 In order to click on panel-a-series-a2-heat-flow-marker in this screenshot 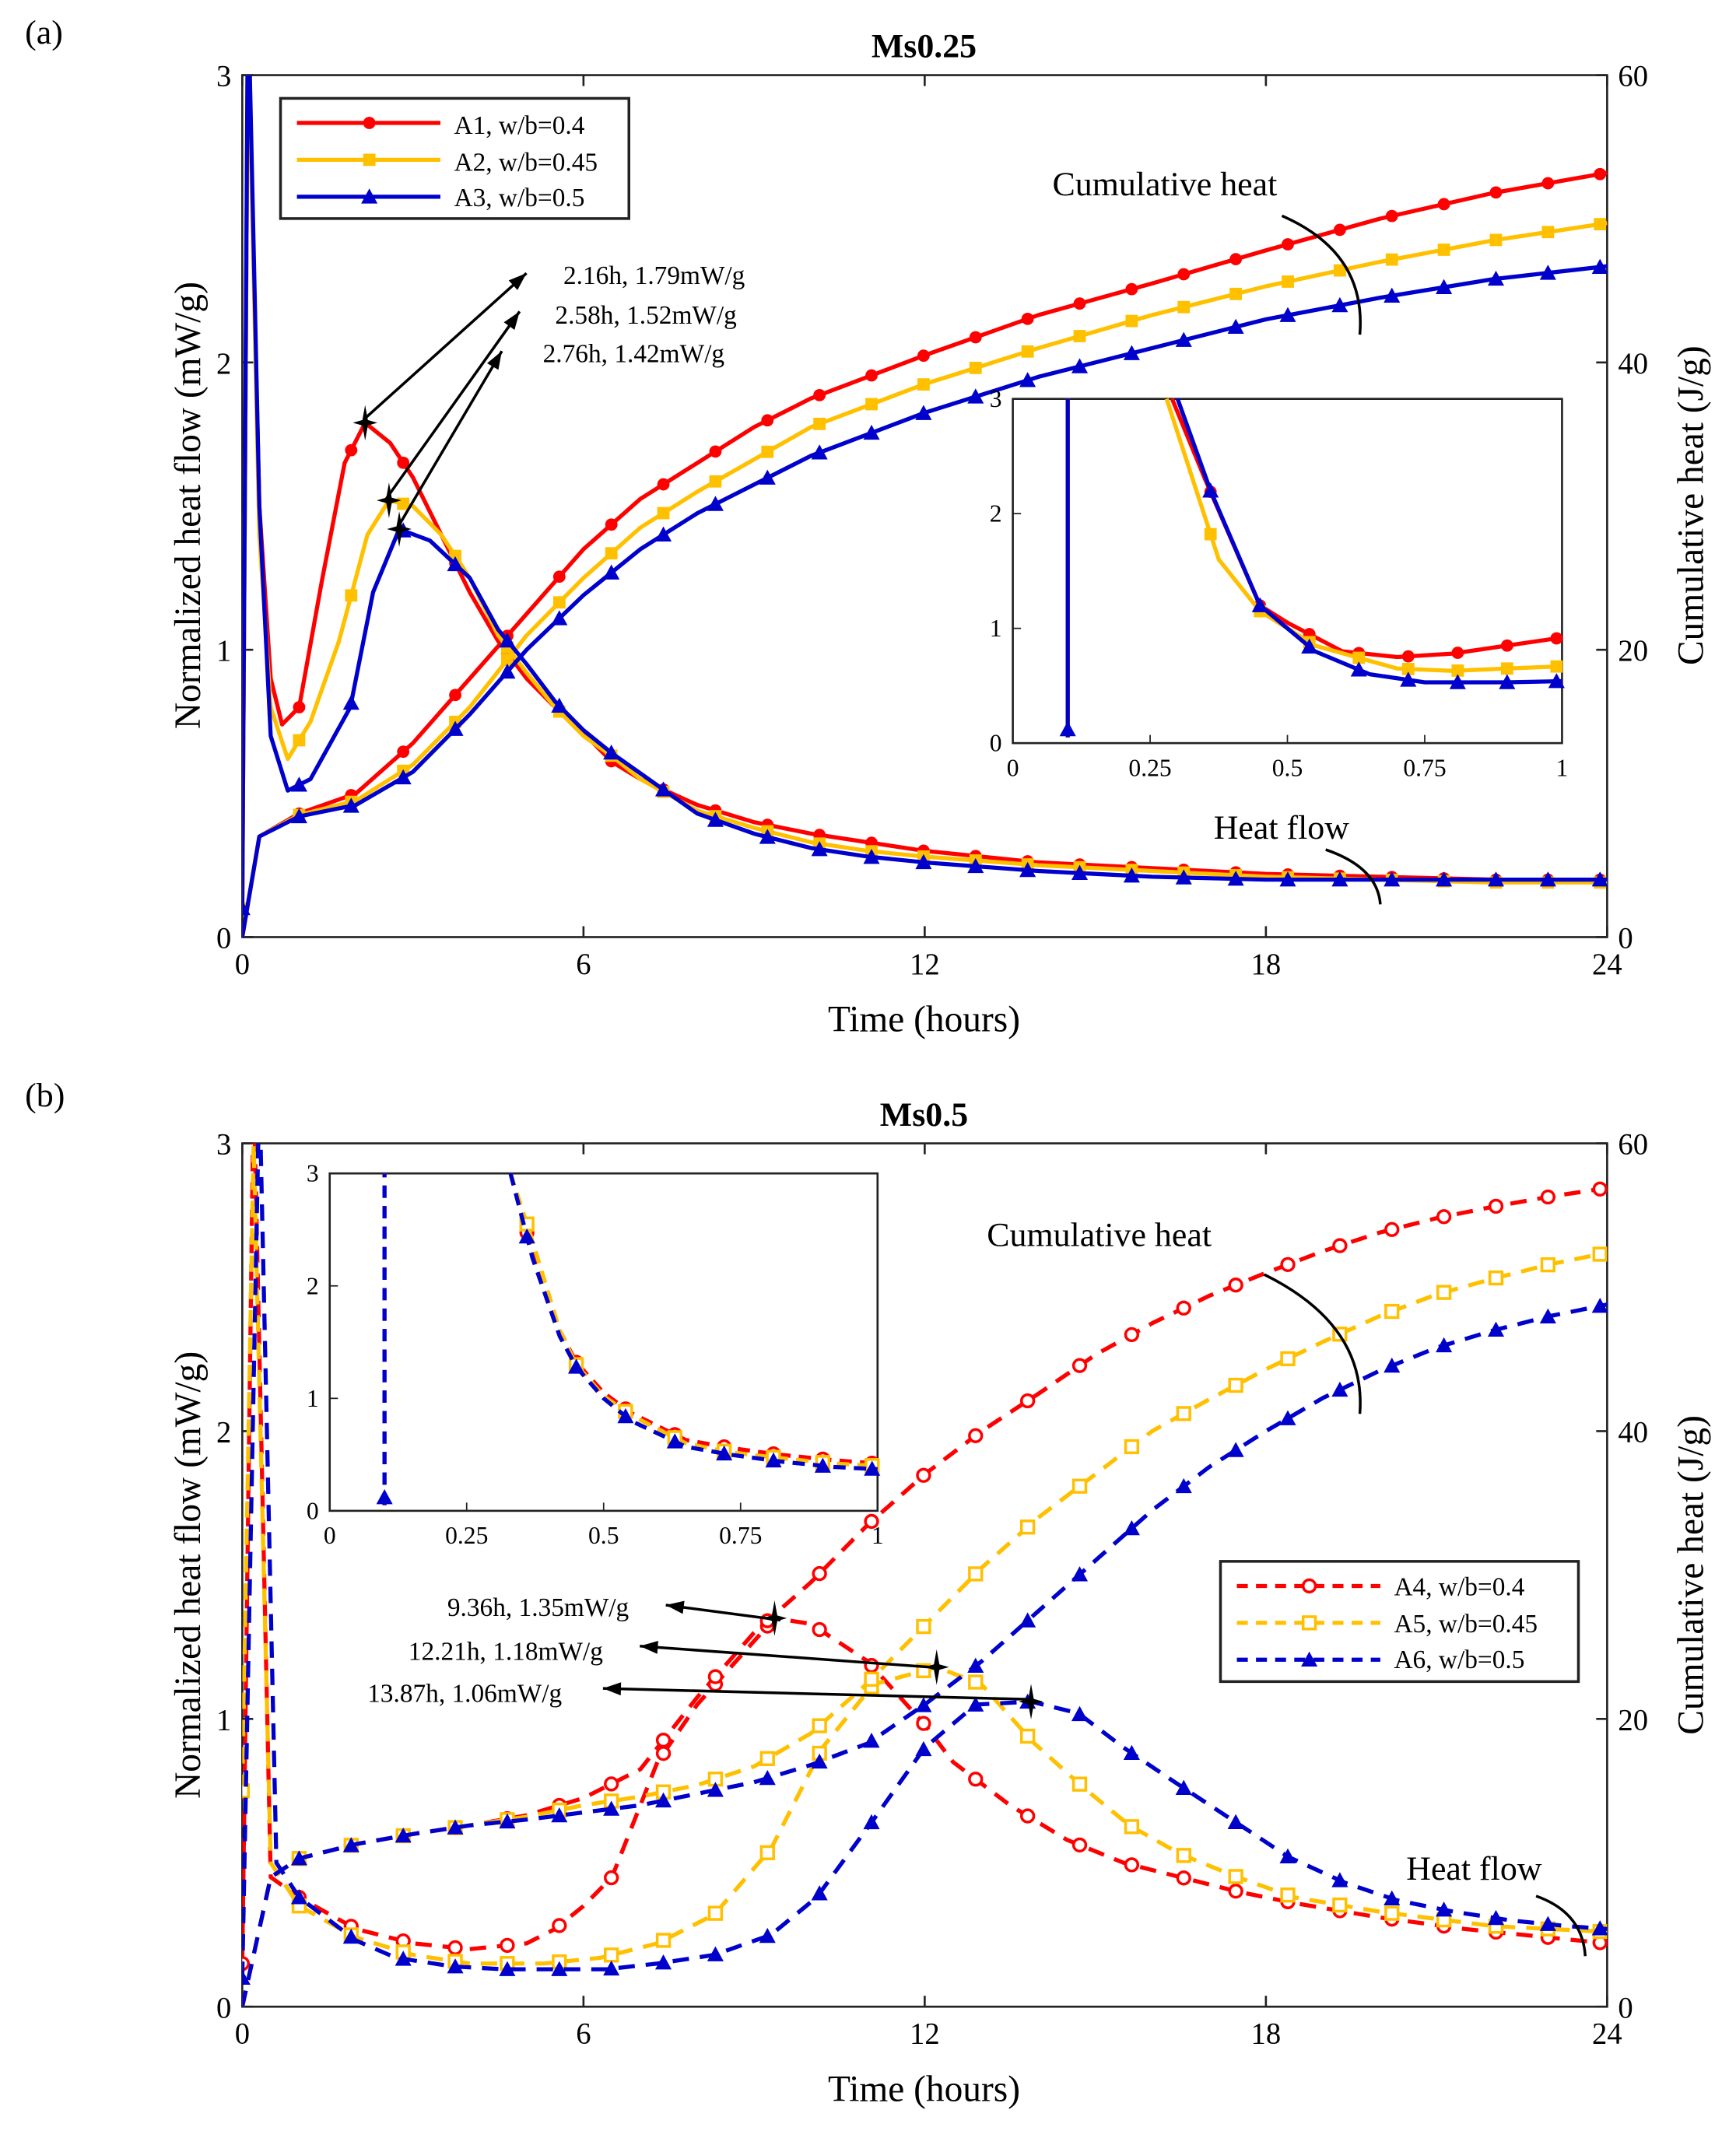, I will do `click(299, 740)`.